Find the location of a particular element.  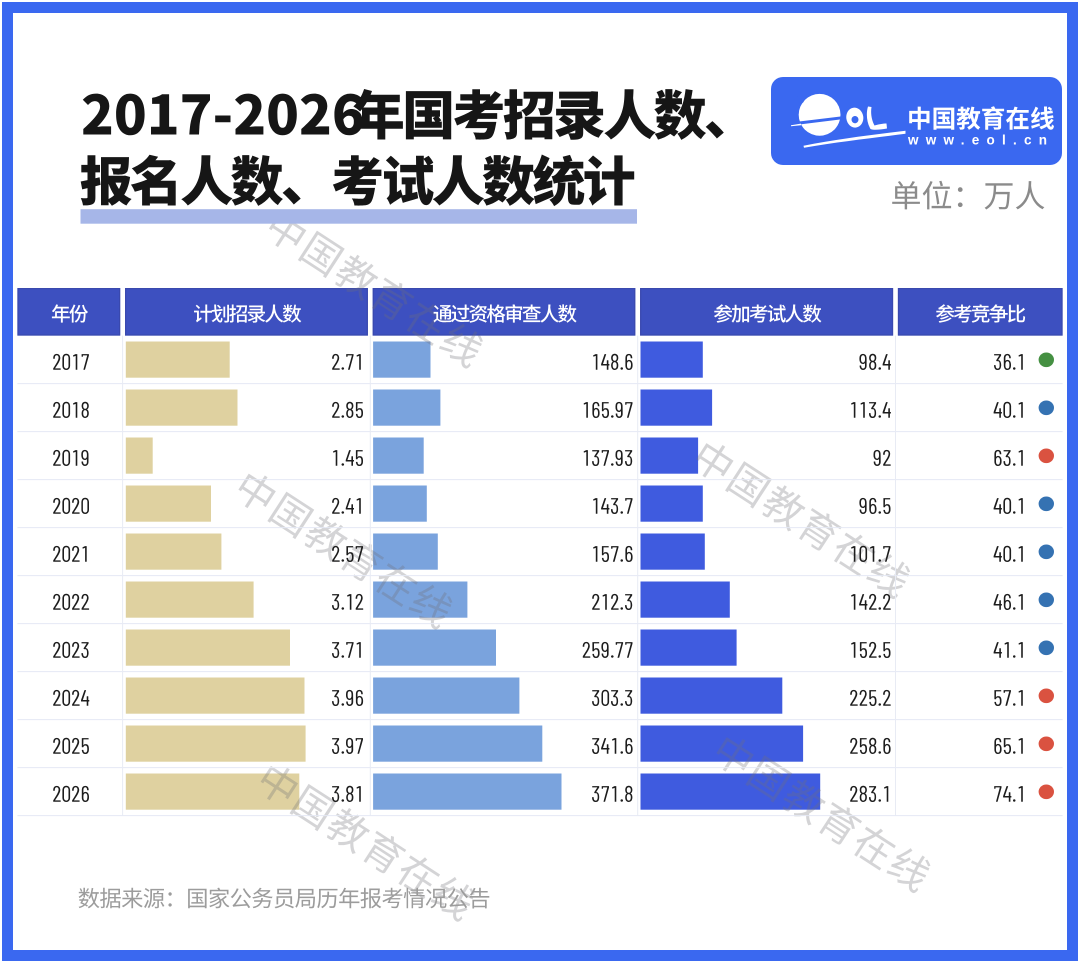

svg-text: www.eol.cn is located at coordinates (980, 140).